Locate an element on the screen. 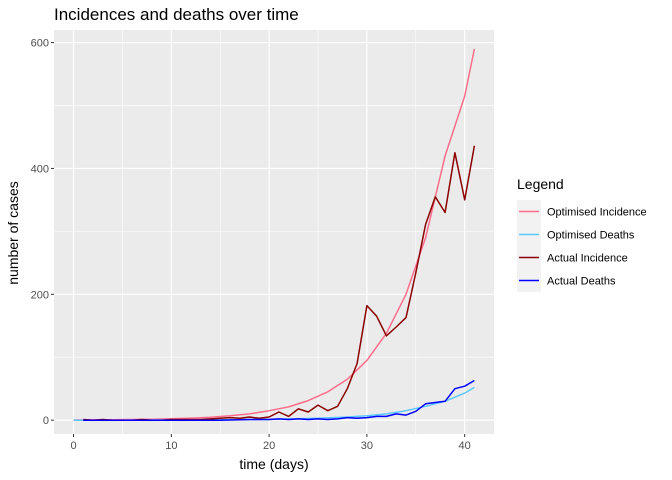 Image resolution: width=672 pixels, height=480 pixels. legend-item-optimised-incidence: Optimised Incidence is located at coordinates (582, 211).